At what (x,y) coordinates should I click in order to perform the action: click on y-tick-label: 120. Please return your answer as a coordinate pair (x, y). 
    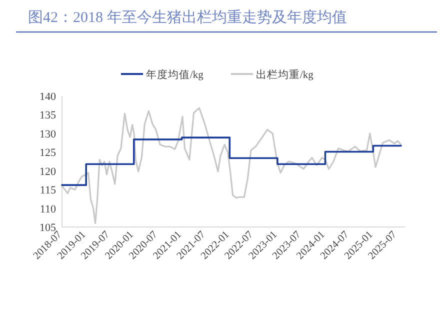
    Looking at the image, I should click on (48, 172).